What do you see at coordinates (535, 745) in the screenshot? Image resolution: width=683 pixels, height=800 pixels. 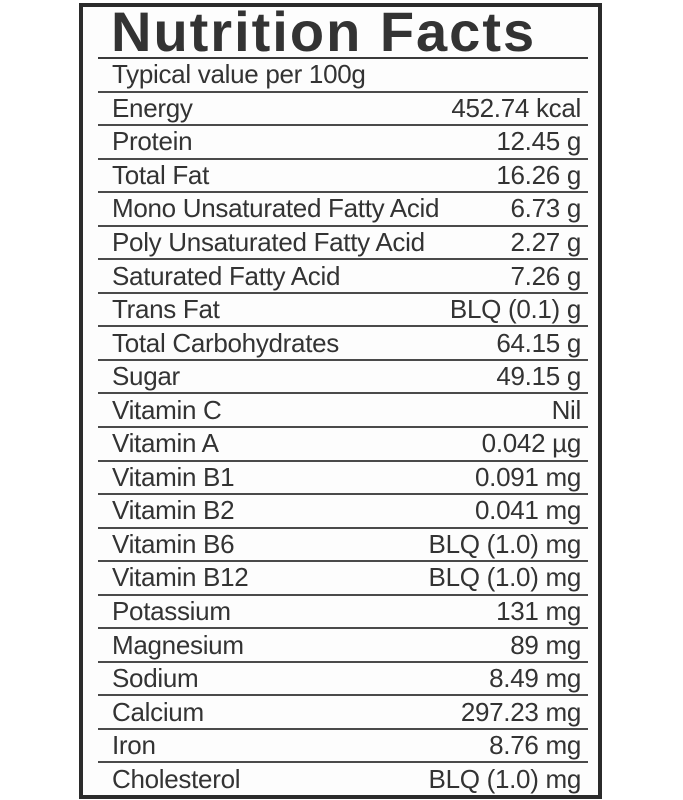 I see `nutrient-value: 8.76 mg` at bounding box center [535, 745].